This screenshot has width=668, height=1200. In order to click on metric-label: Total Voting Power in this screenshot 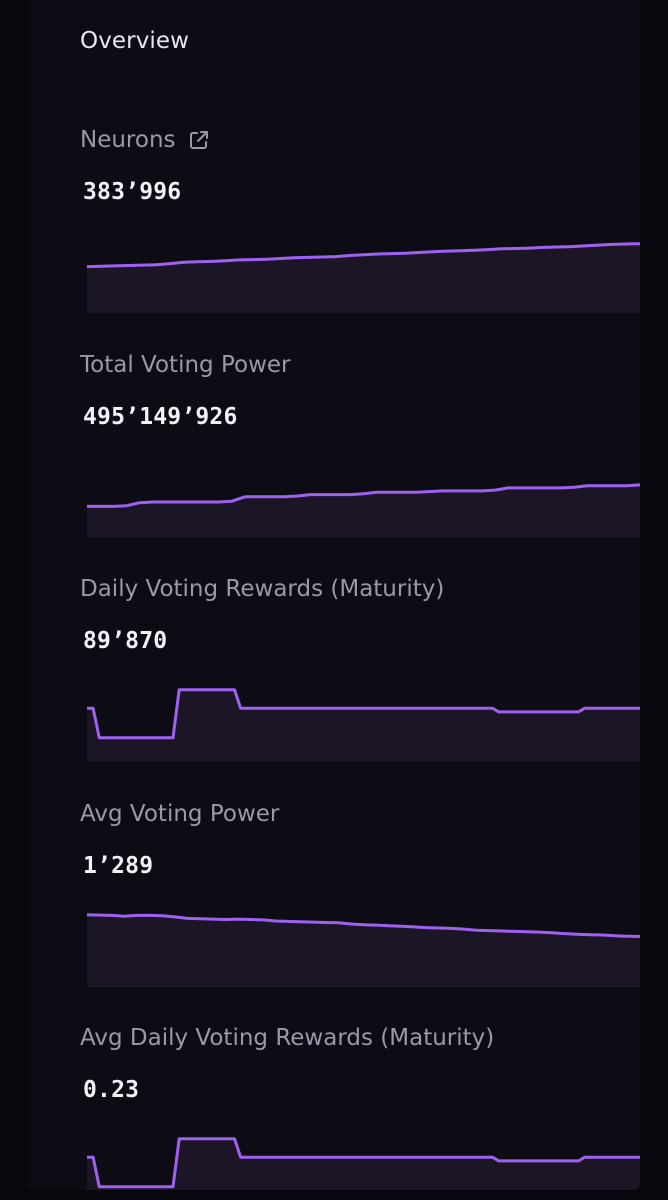, I will do `click(185, 365)`.